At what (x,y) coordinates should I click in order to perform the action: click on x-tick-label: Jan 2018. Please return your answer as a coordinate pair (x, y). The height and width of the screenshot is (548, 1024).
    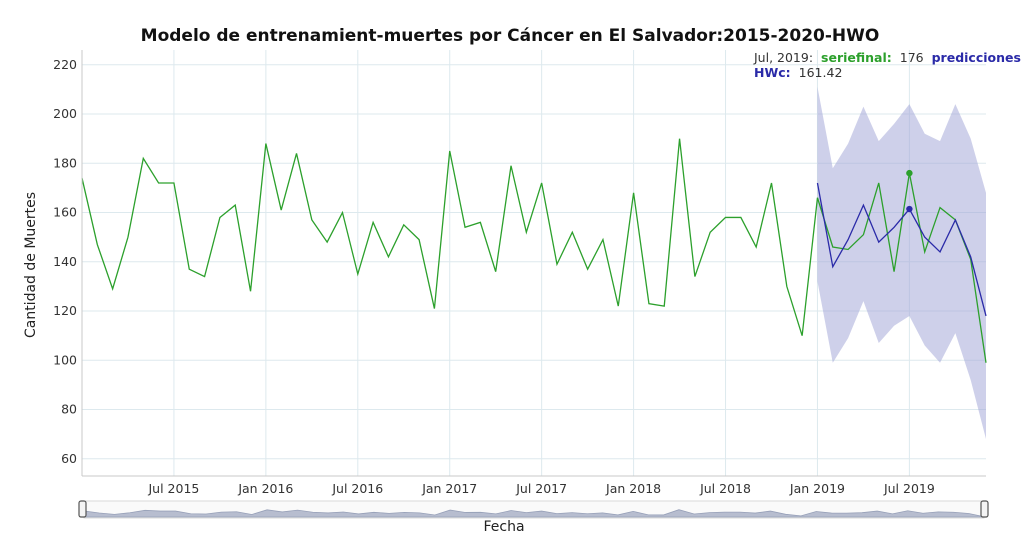
    Looking at the image, I should click on (633, 488).